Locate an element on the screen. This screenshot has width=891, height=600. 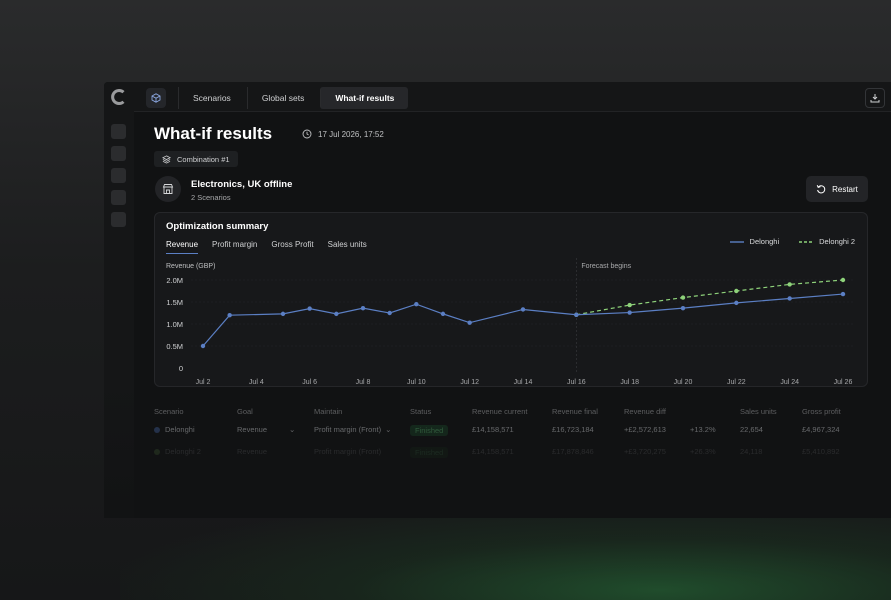
restart-label: Restart is located at coordinates (845, 189).